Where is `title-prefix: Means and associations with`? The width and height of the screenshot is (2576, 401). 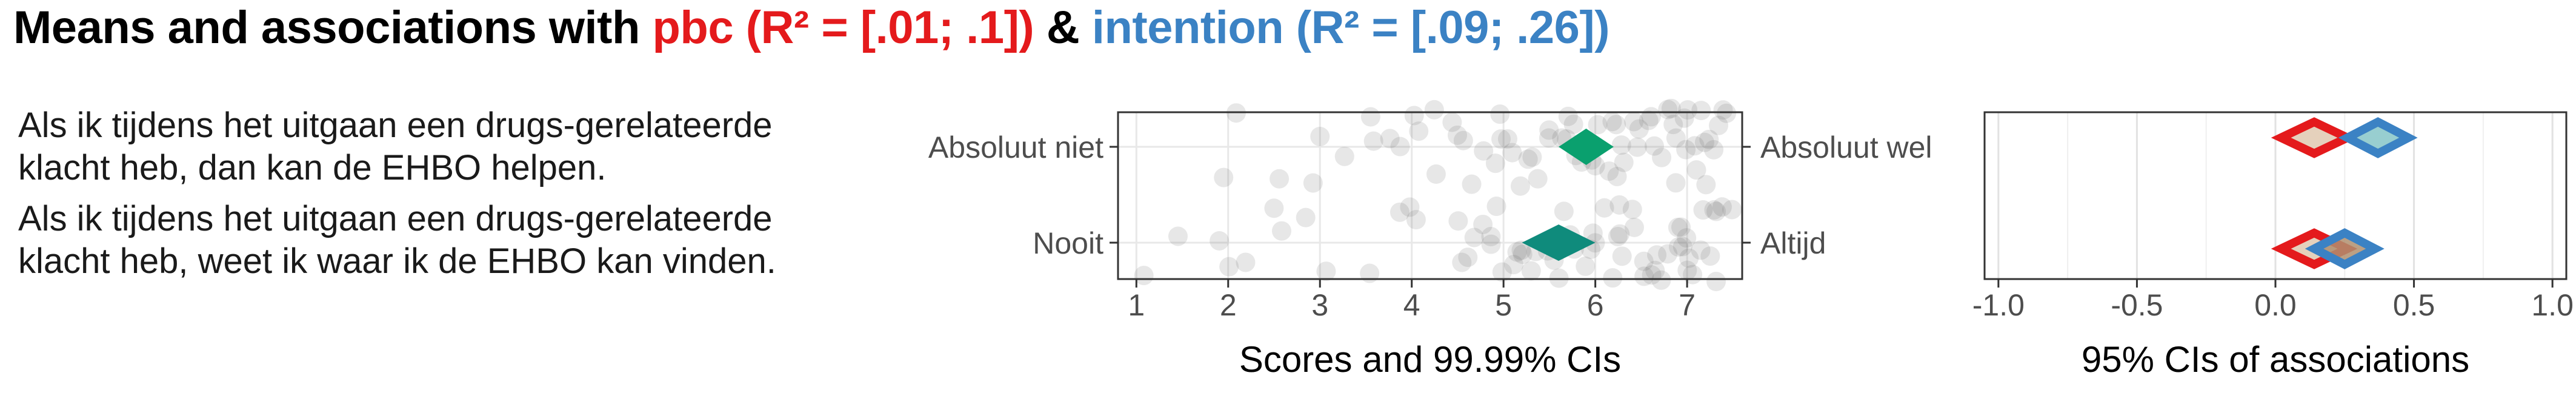 title-prefix: Means and associations with is located at coordinates (333, 28).